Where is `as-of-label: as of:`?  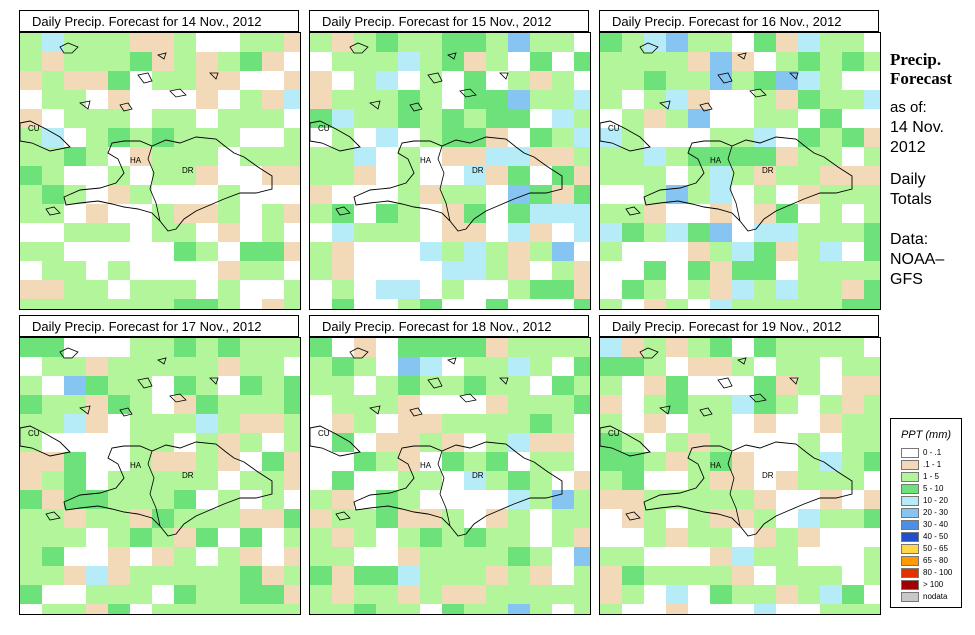
as-of-label: as of: is located at coordinates (908, 107).